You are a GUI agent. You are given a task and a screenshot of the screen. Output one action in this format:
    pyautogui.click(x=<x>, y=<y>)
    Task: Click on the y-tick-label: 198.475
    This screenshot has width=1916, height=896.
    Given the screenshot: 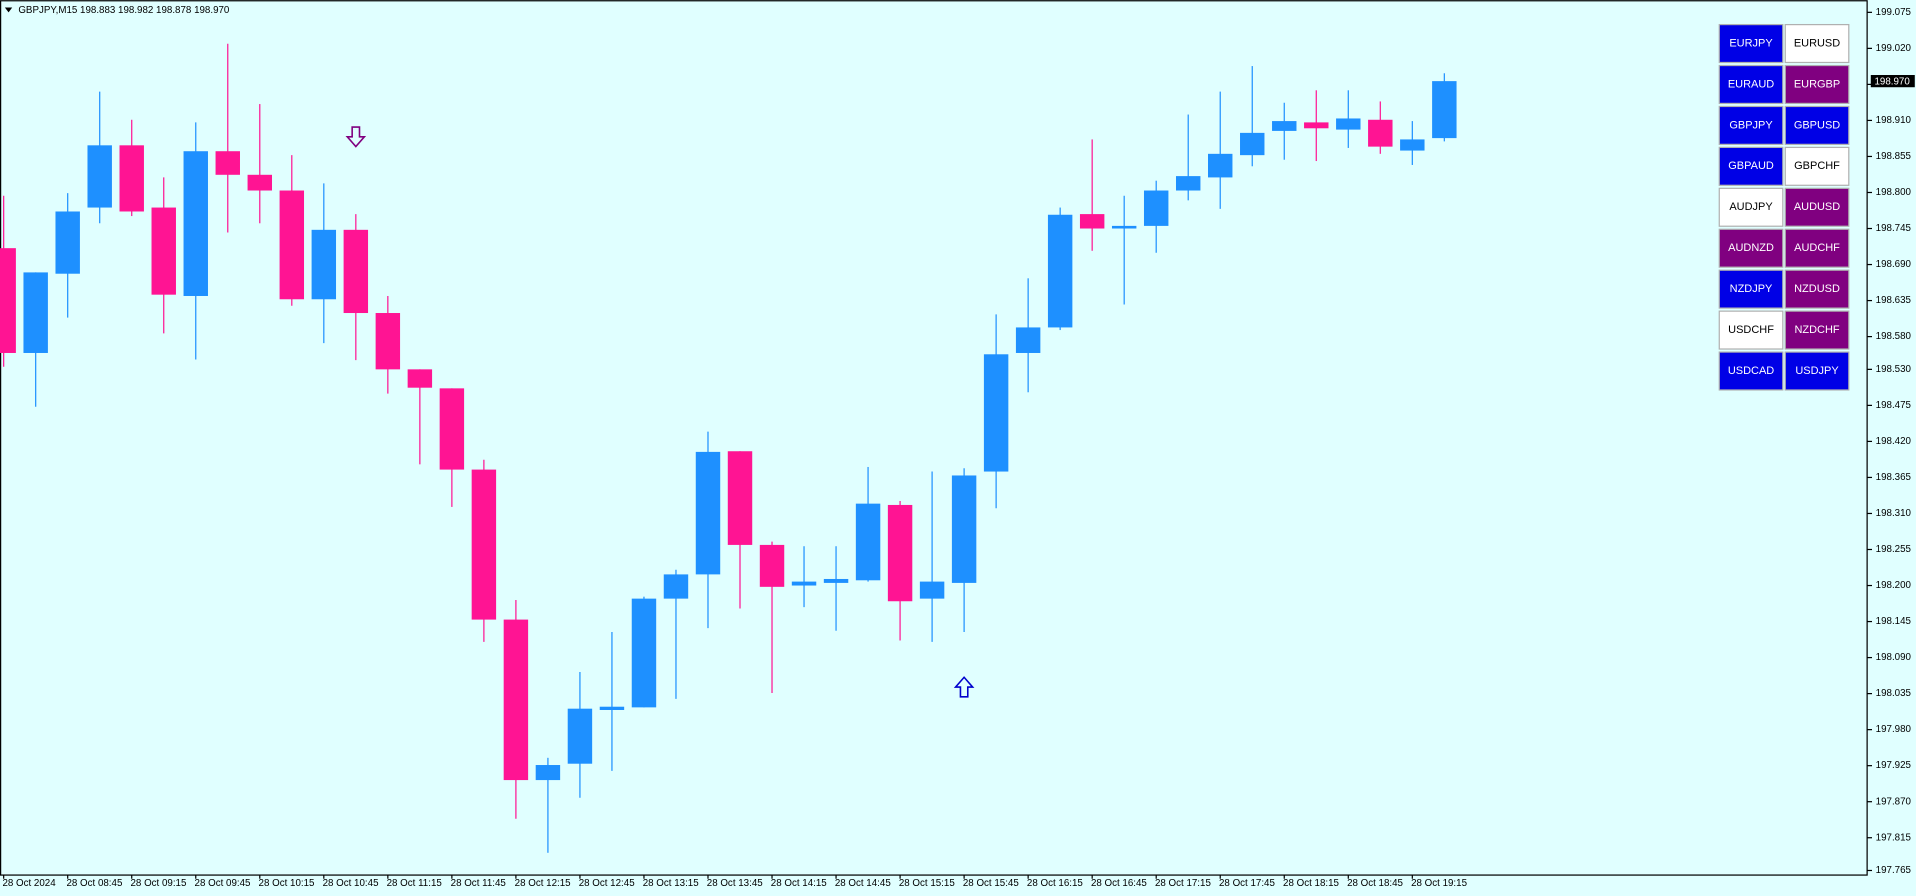 What is the action you would take?
    pyautogui.click(x=1894, y=405)
    